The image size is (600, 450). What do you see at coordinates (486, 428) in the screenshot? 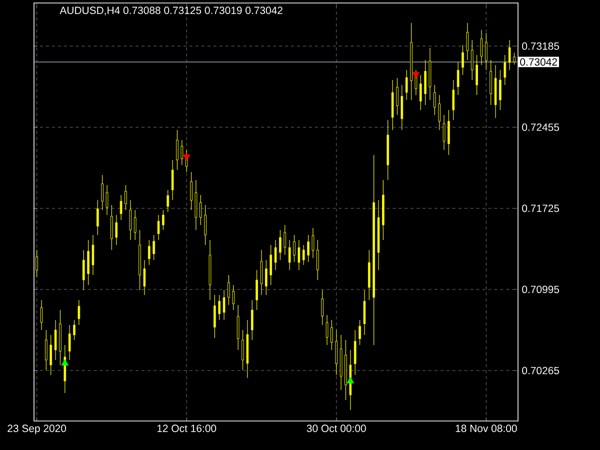
I see `x-tick-label: 18 Nov 08:00` at bounding box center [486, 428].